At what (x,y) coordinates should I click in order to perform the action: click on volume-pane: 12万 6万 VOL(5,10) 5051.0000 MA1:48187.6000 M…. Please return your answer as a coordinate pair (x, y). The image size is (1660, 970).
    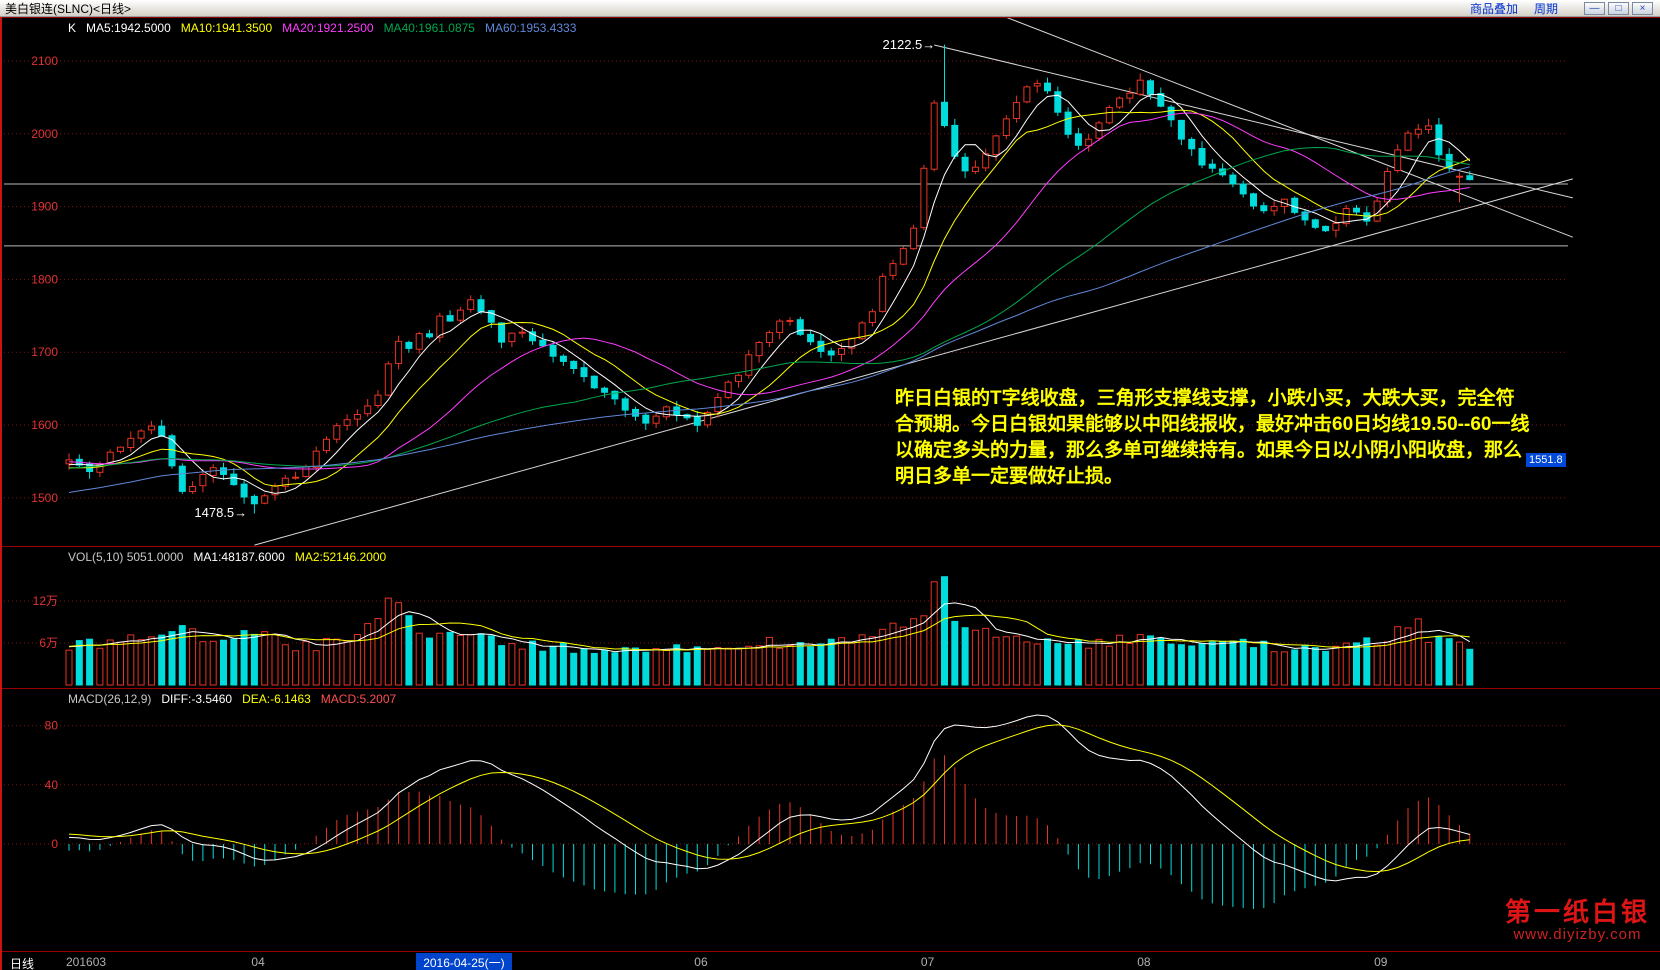
    Looking at the image, I should click on (831, 617).